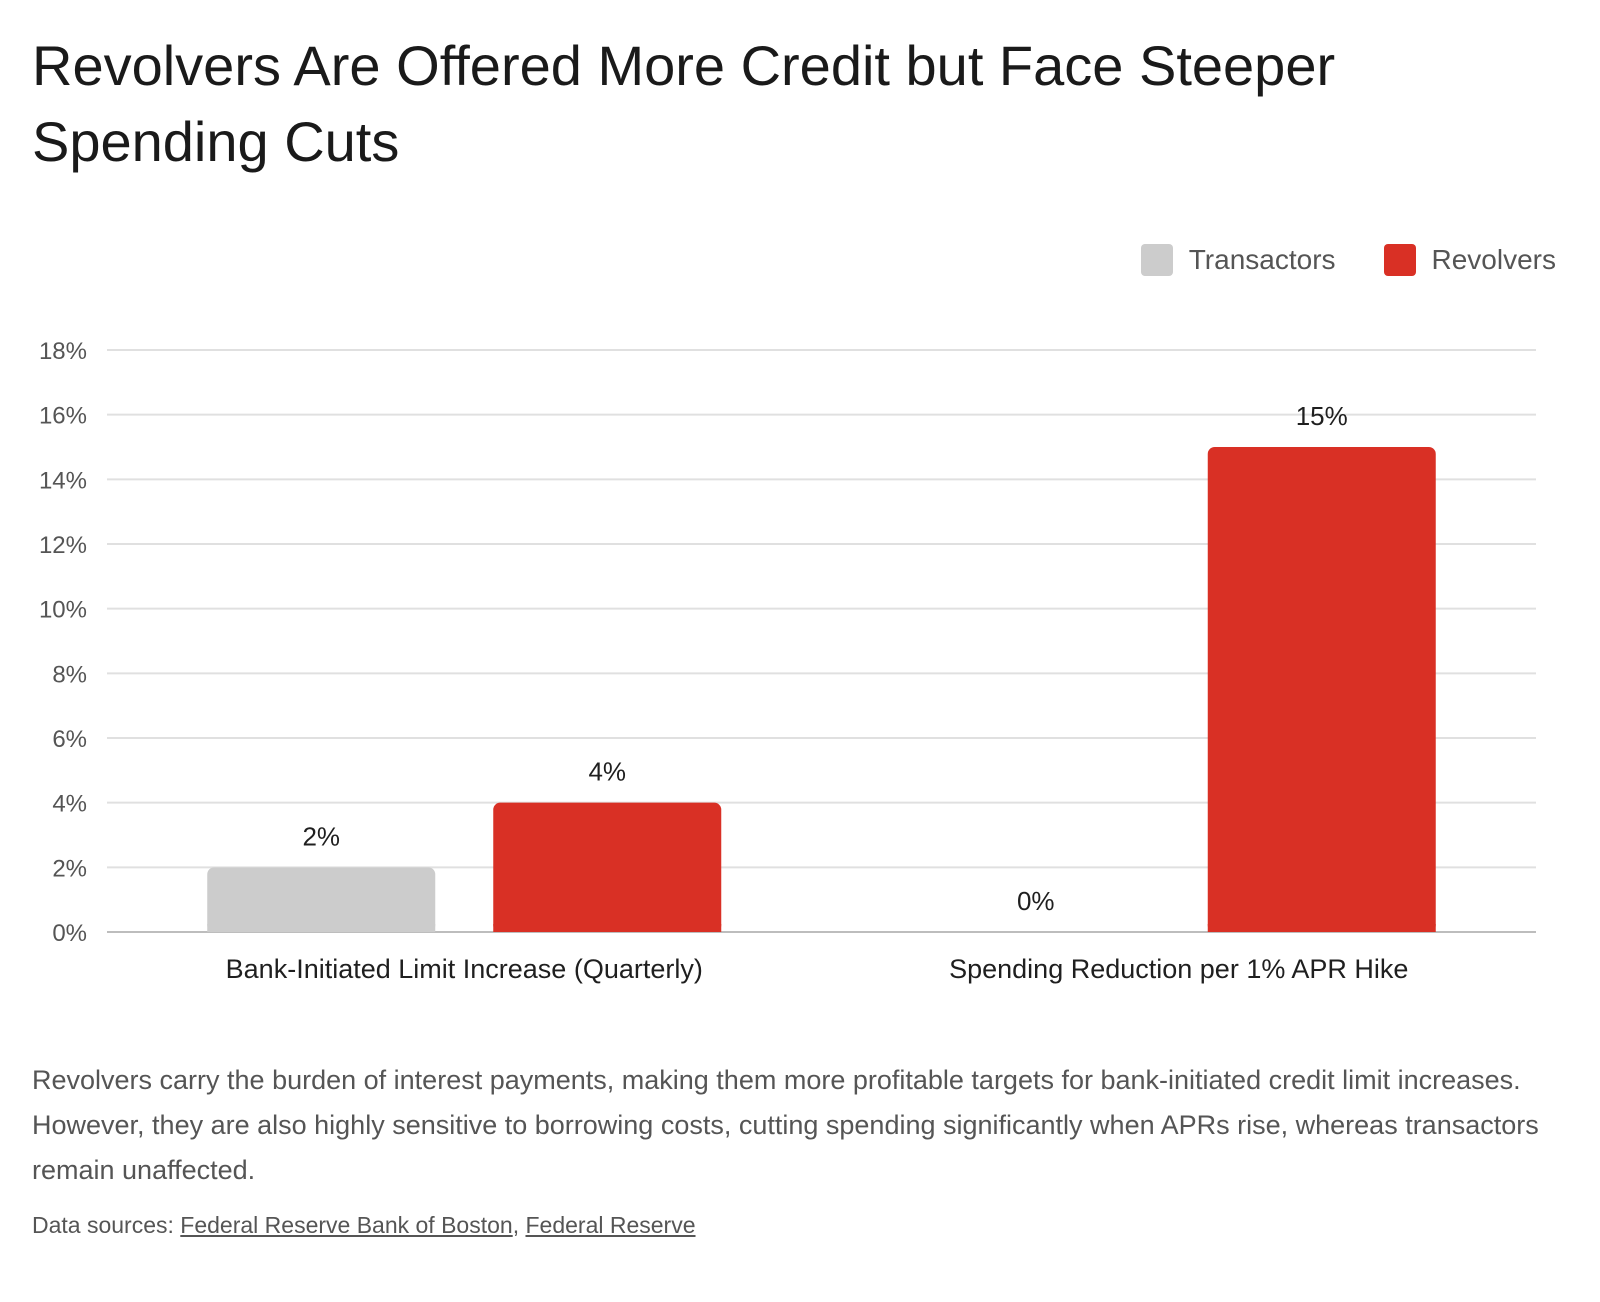  Describe the element at coordinates (1399, 260) in the screenshot. I see `legend-swatch-revolvers` at that location.